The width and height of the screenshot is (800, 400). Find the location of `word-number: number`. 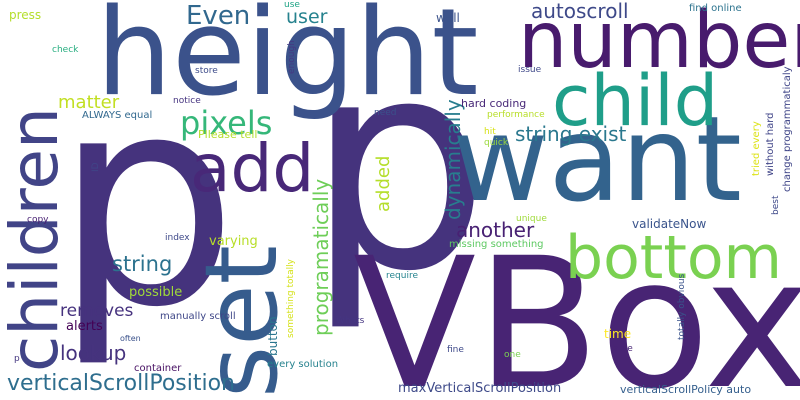

word-number: number is located at coordinates (659, 43).